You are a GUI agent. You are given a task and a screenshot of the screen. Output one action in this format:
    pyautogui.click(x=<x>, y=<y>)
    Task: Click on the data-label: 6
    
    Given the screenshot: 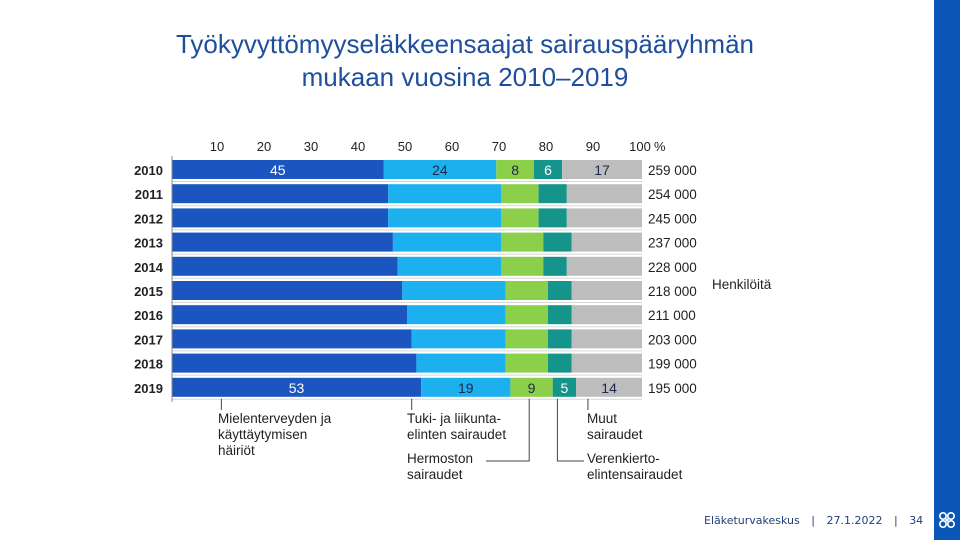 What is the action you would take?
    pyautogui.click(x=548, y=170)
    